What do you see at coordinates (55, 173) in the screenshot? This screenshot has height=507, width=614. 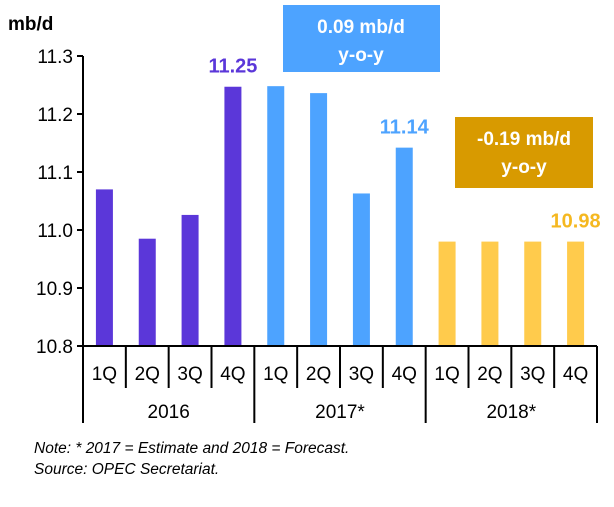 I see `y-tick-label: 11.1` at bounding box center [55, 173].